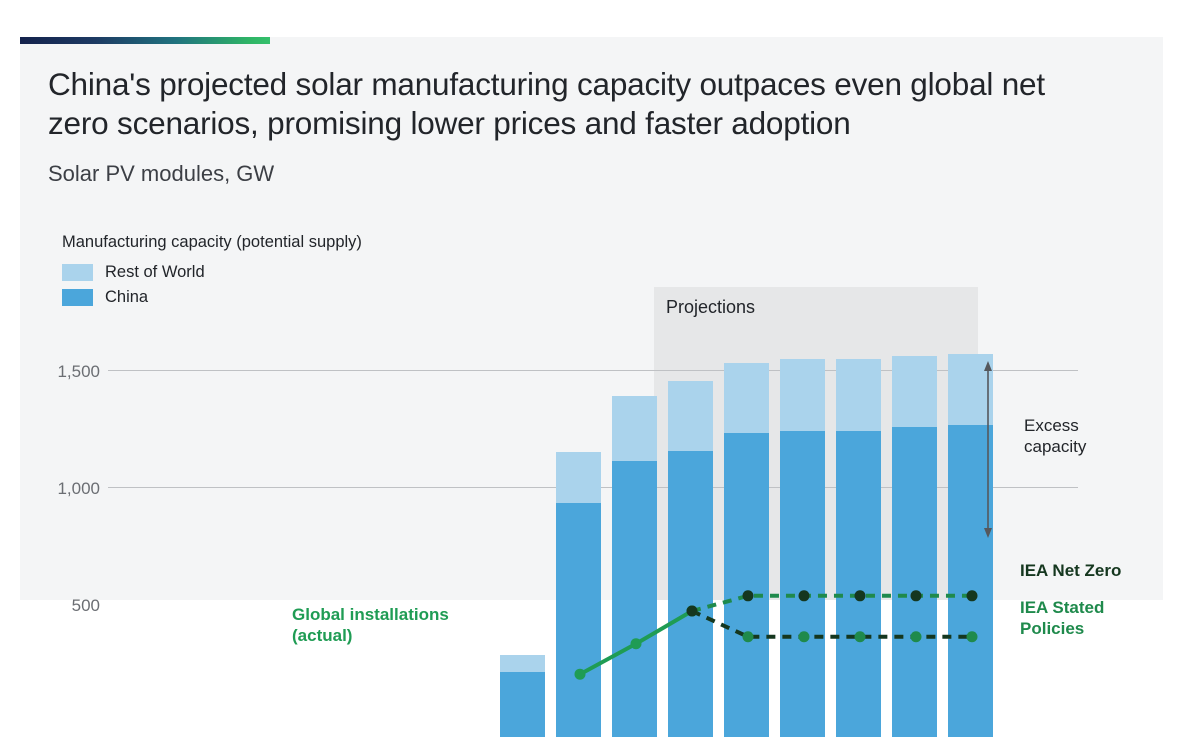 The height and width of the screenshot is (737, 1200). I want to click on legend-label-rest-of-world: Rest of World, so click(155, 271).